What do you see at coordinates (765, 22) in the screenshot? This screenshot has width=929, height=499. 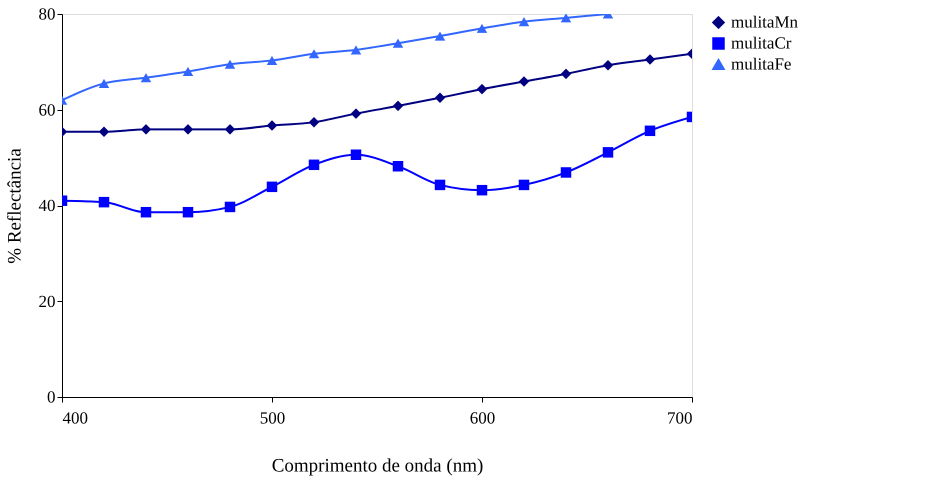 I see `legend-label: mulitaMn` at bounding box center [765, 22].